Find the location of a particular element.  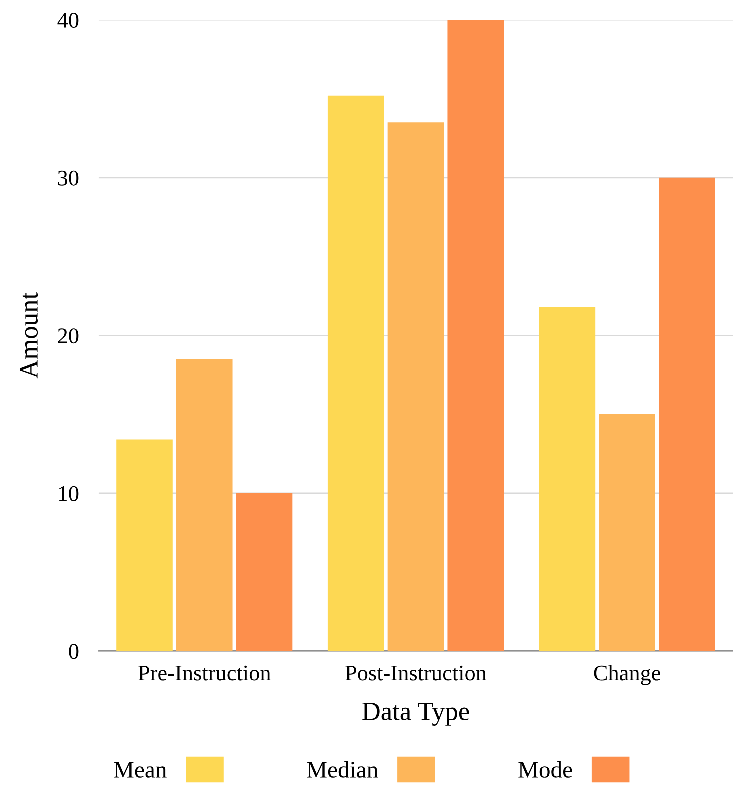

x-tick-label: Post-Instruction is located at coordinates (416, 673).